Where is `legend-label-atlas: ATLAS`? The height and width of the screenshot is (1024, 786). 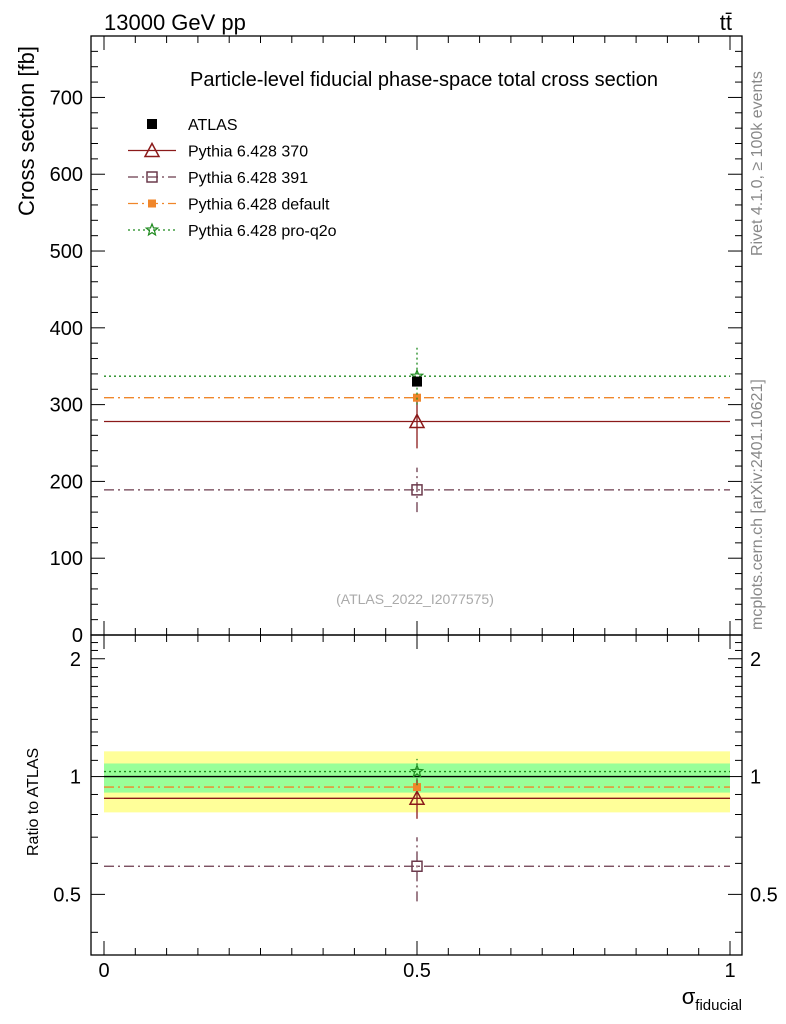
legend-label-atlas: ATLAS is located at coordinates (213, 125).